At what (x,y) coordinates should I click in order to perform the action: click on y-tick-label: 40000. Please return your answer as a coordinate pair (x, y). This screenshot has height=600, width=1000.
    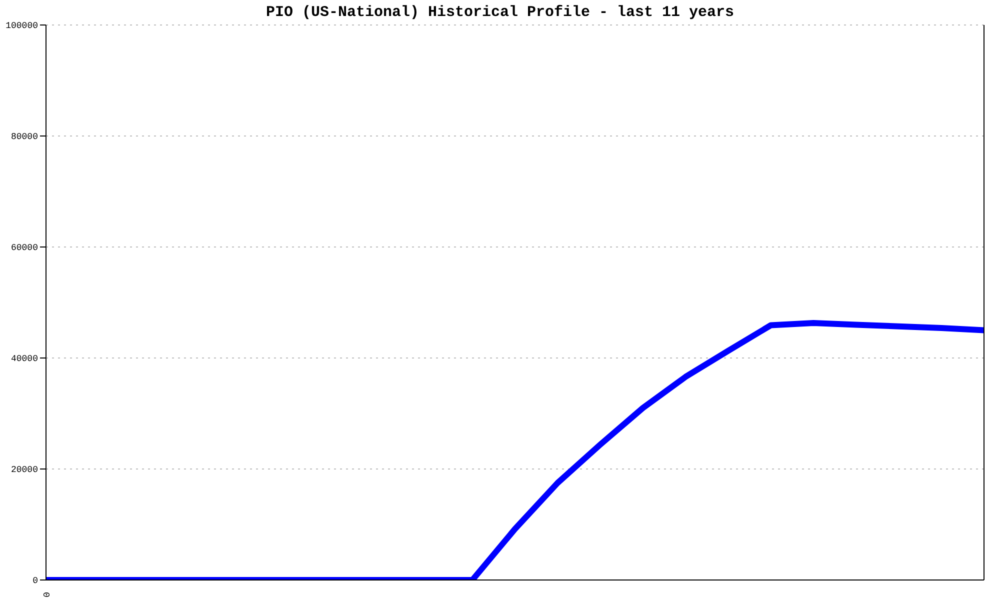
    Looking at the image, I should click on (24, 359).